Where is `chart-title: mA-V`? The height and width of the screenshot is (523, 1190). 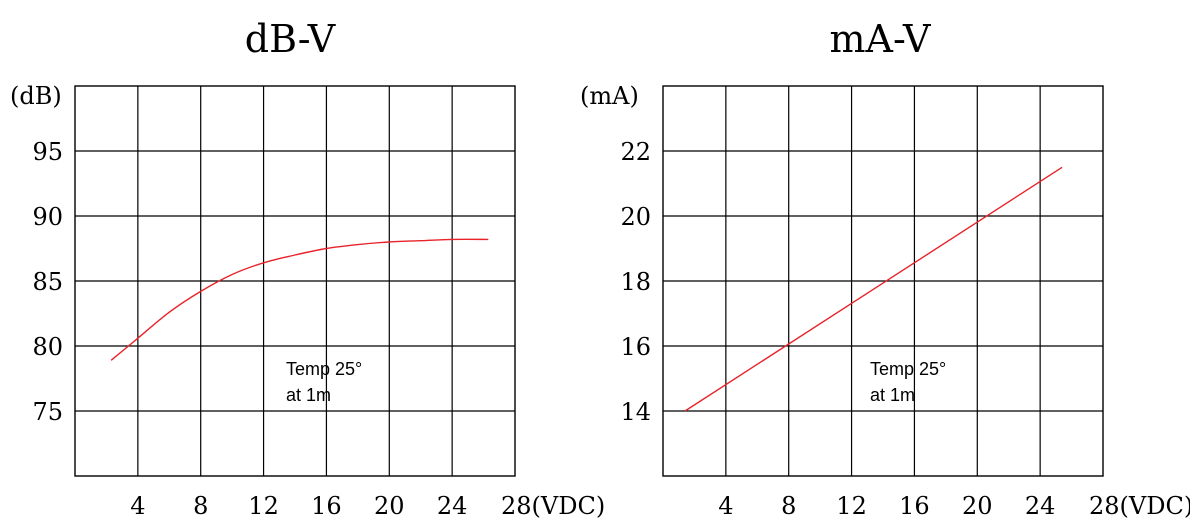 chart-title: mA-V is located at coordinates (881, 39).